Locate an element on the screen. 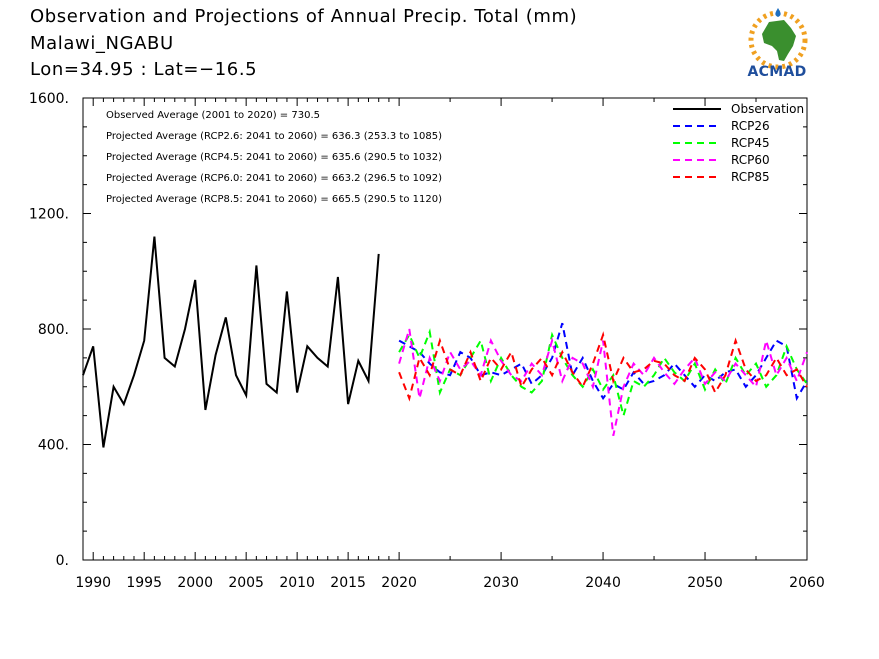 The height and width of the screenshot is (659, 879). x-tick-label: 2000 is located at coordinates (195, 583).